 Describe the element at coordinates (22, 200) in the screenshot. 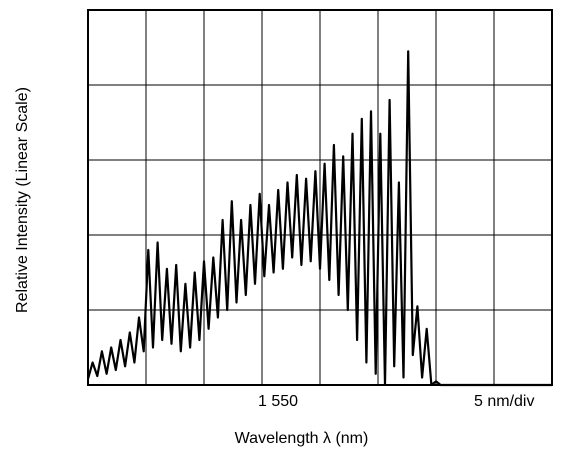

I see `y-axis-label: Relative Intensity (Linear Scale)` at that location.